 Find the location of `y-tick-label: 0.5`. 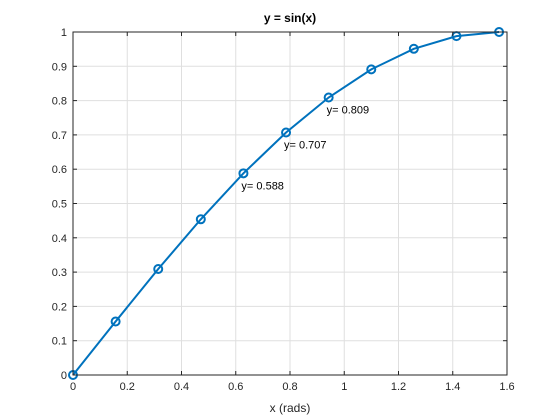

y-tick-label: 0.5 is located at coordinates (59, 205).